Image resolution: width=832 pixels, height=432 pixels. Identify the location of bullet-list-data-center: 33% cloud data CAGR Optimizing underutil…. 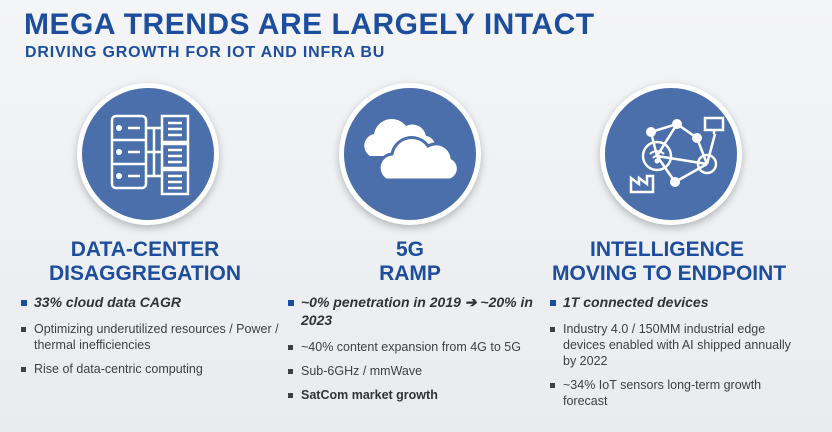
(151, 339).